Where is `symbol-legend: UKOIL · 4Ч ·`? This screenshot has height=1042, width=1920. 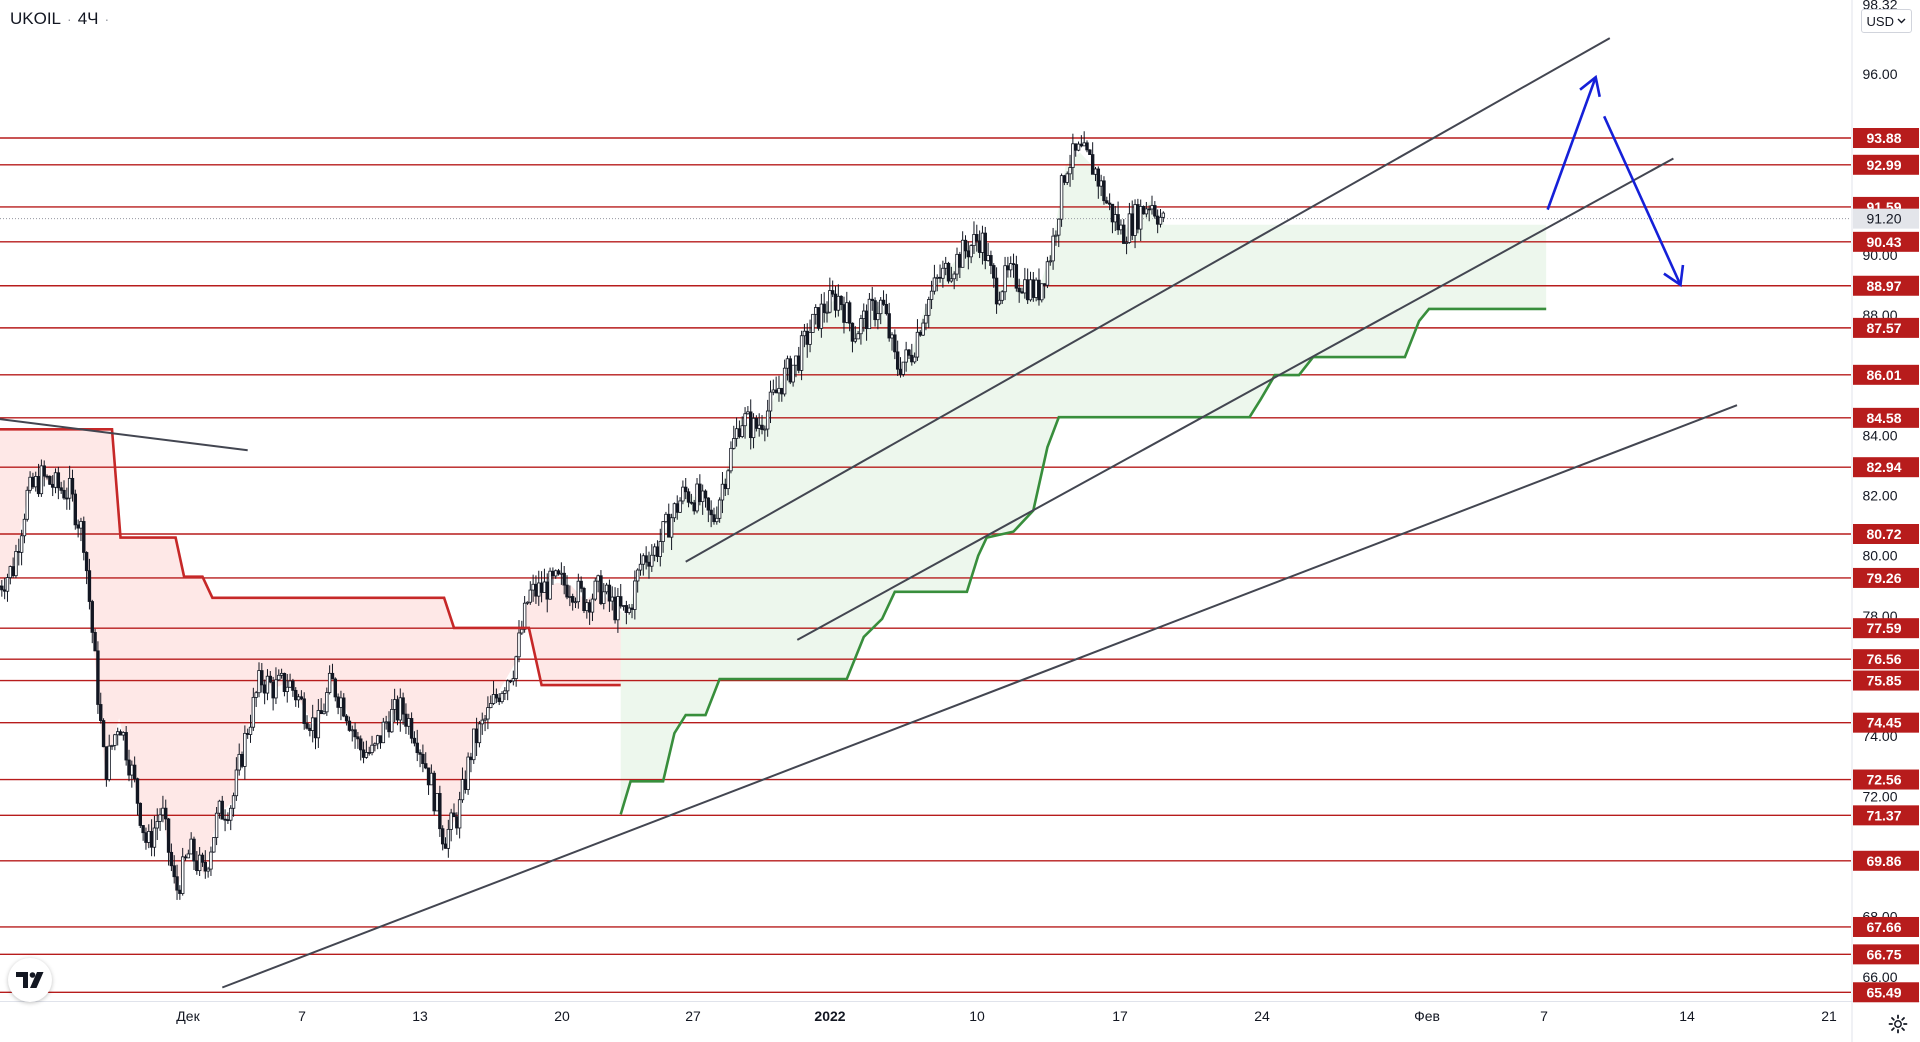 symbol-legend: UKOIL · 4Ч · is located at coordinates (59, 19).